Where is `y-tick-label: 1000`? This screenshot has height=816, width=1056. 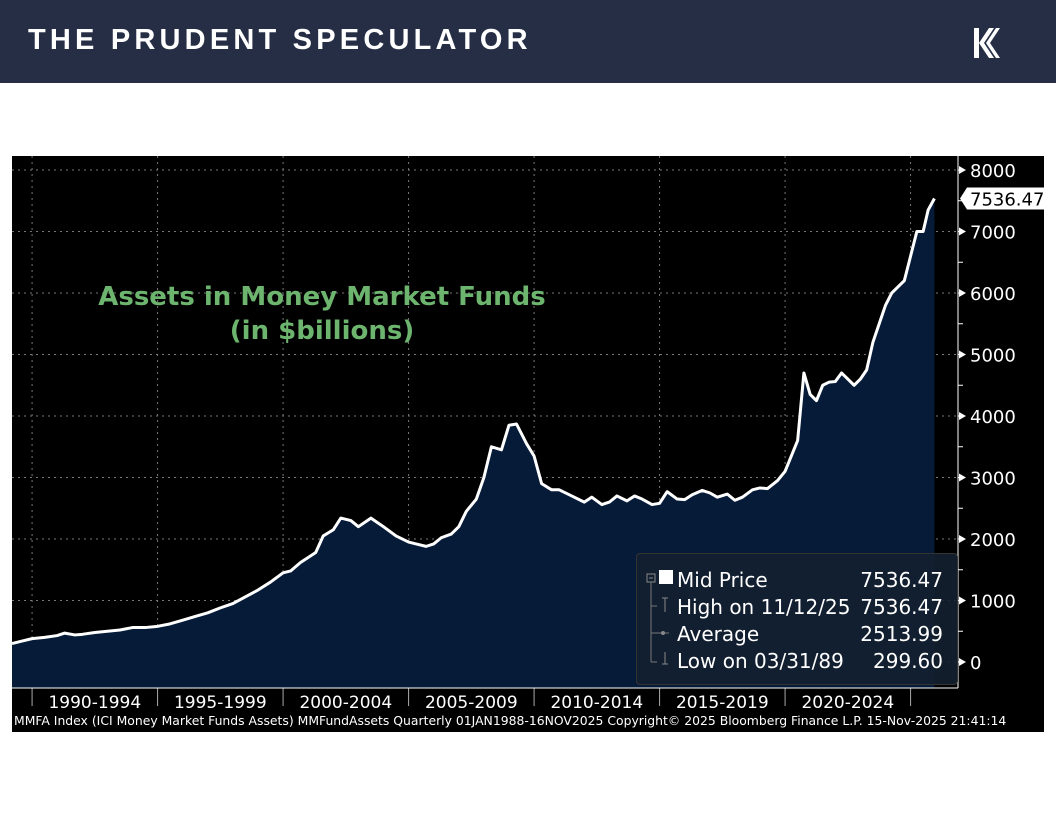 y-tick-label: 1000 is located at coordinates (993, 602).